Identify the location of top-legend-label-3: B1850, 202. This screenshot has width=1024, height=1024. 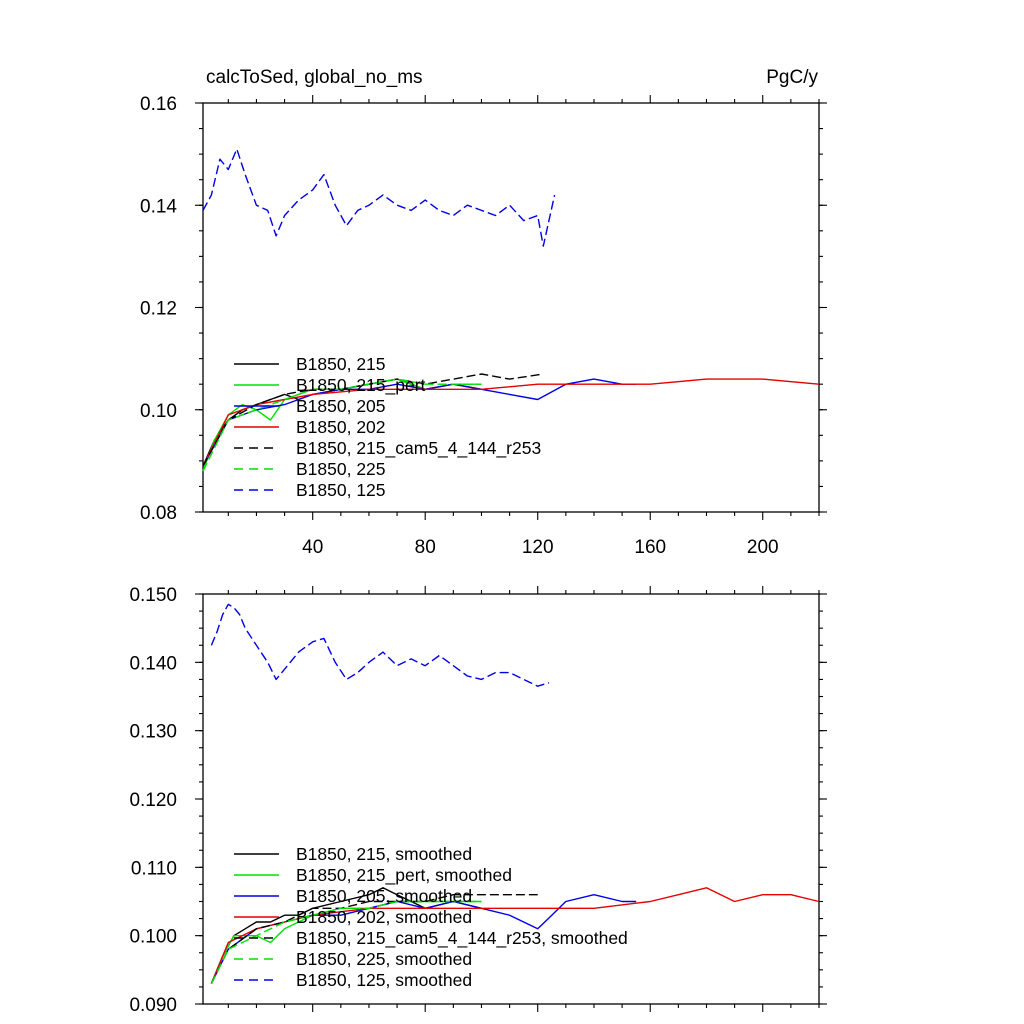
(341, 427).